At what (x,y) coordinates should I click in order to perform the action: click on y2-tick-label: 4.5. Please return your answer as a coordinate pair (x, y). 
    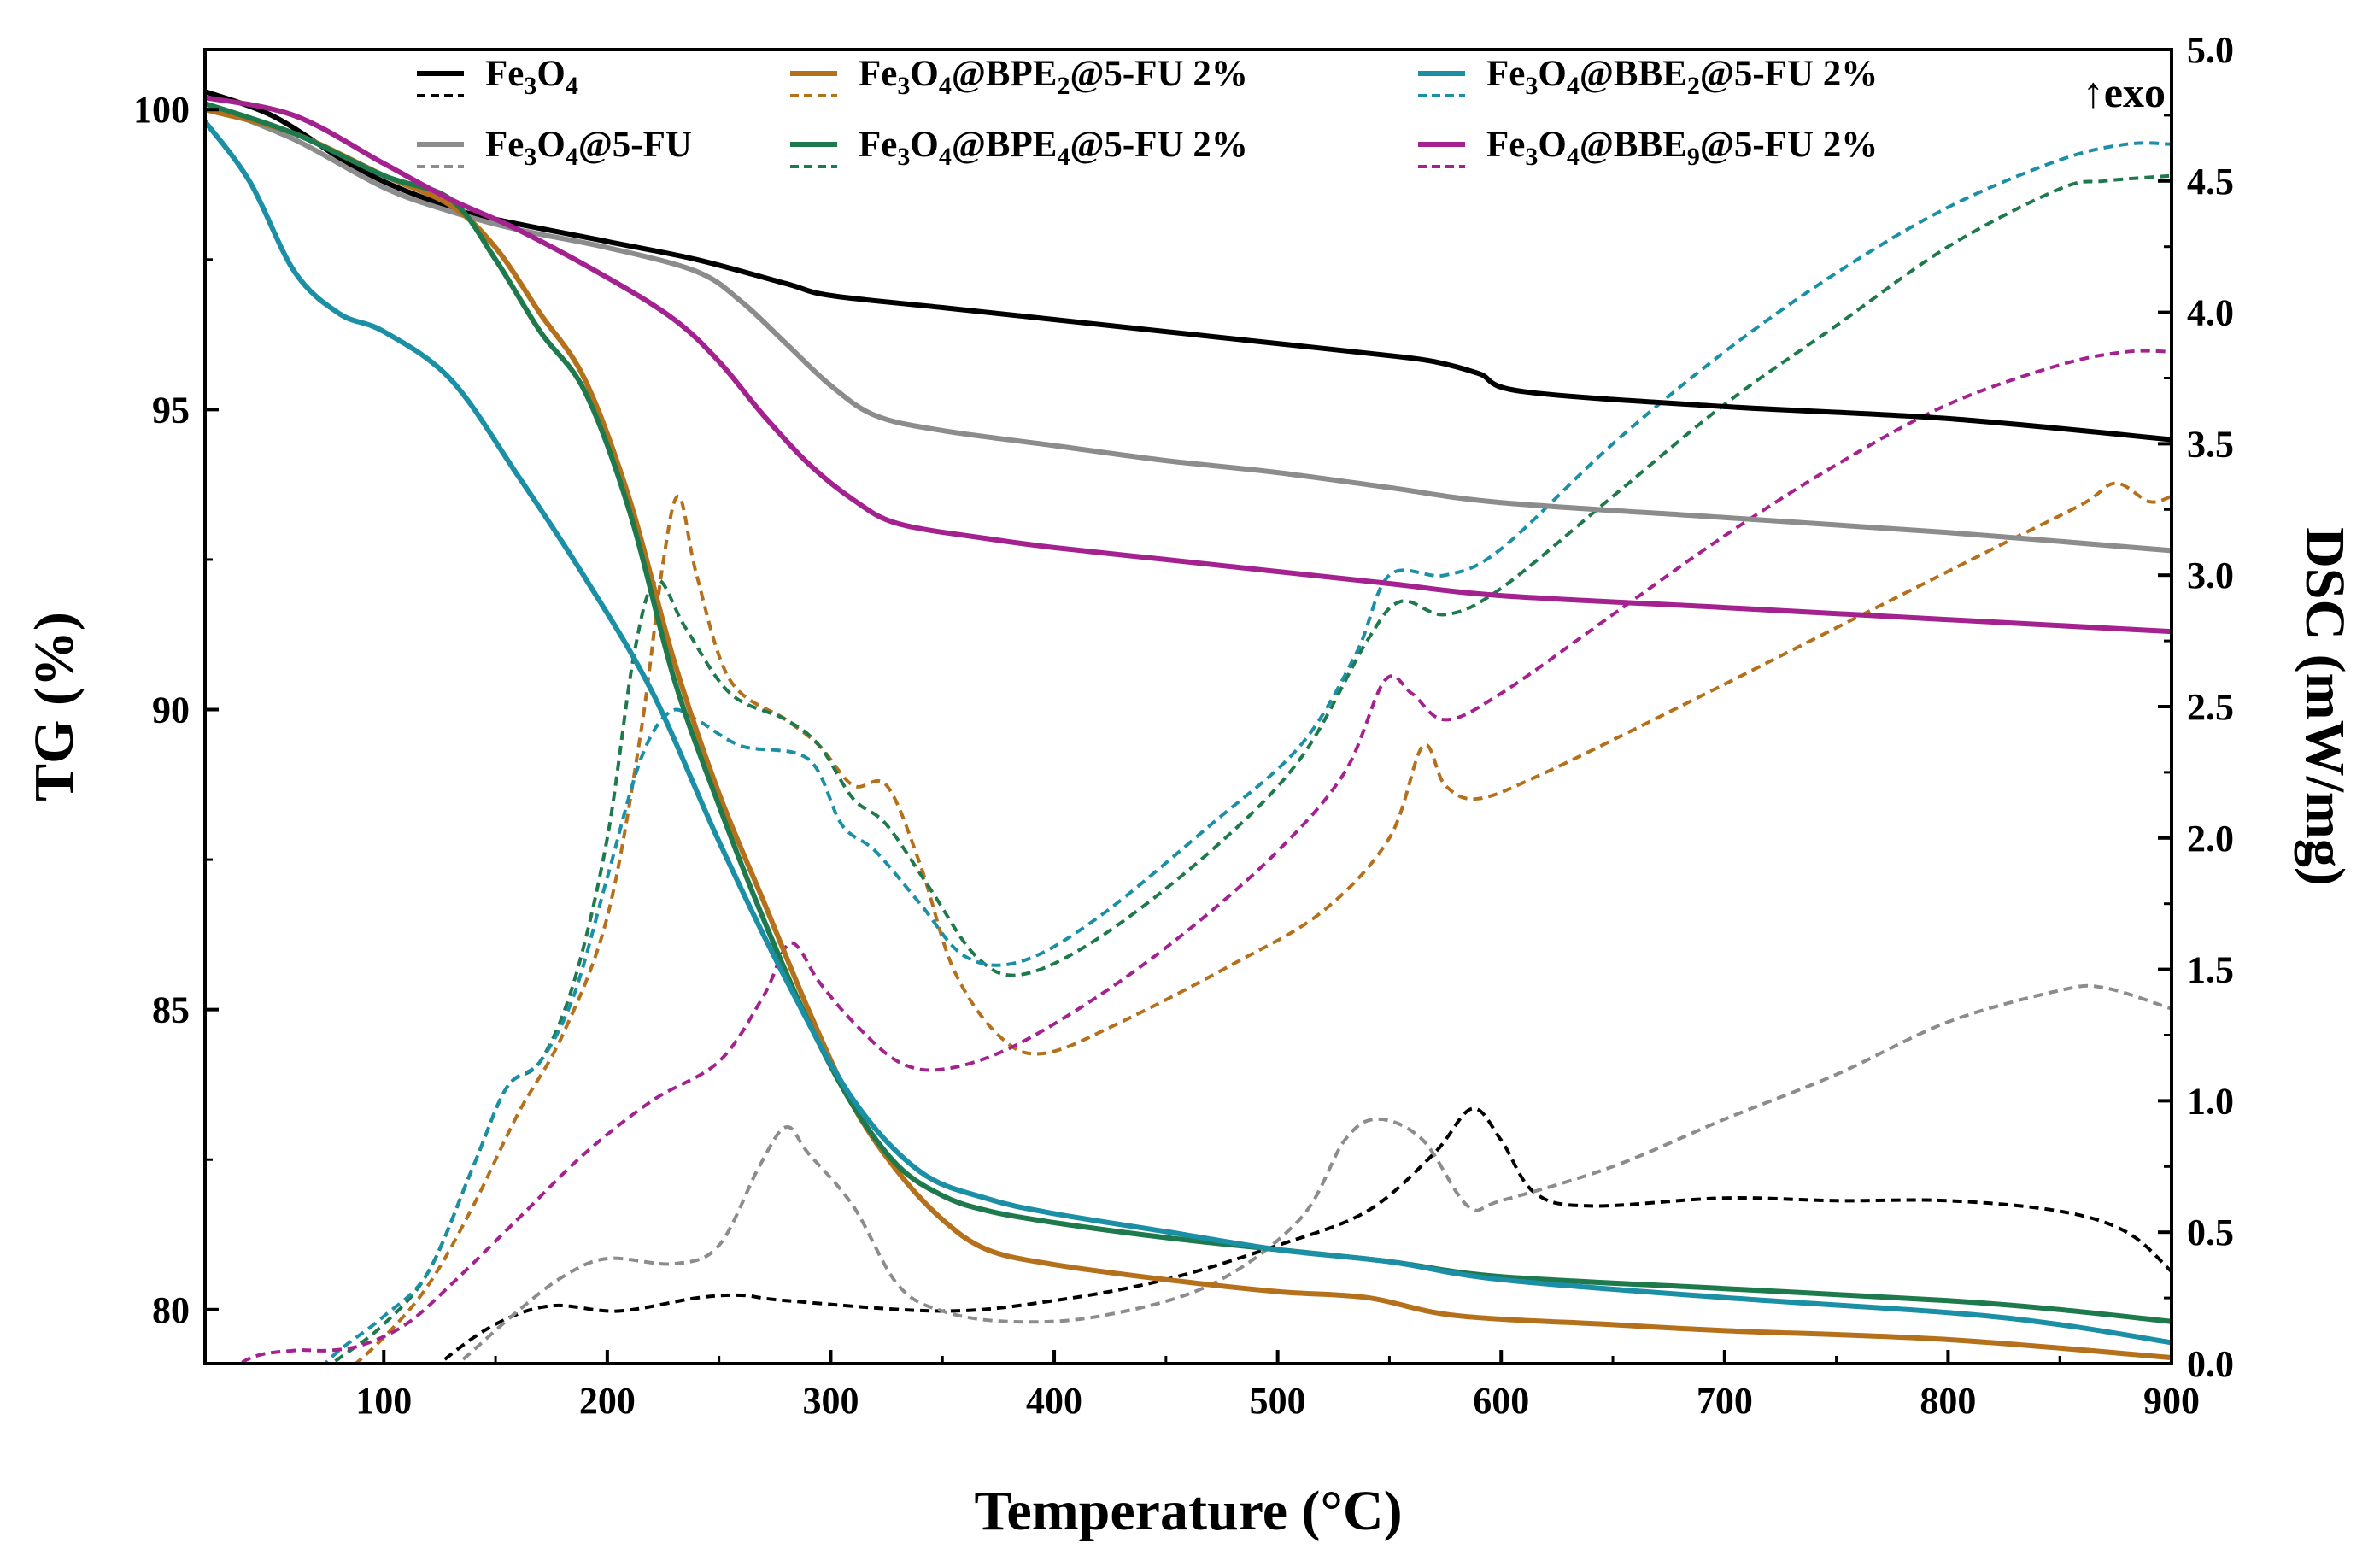
    Looking at the image, I should click on (2210, 181).